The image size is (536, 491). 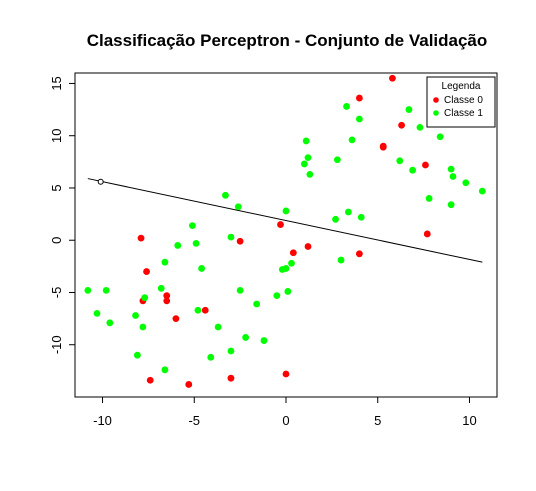 What do you see at coordinates (56, 135) in the screenshot?
I see `y-tick-label: 10` at bounding box center [56, 135].